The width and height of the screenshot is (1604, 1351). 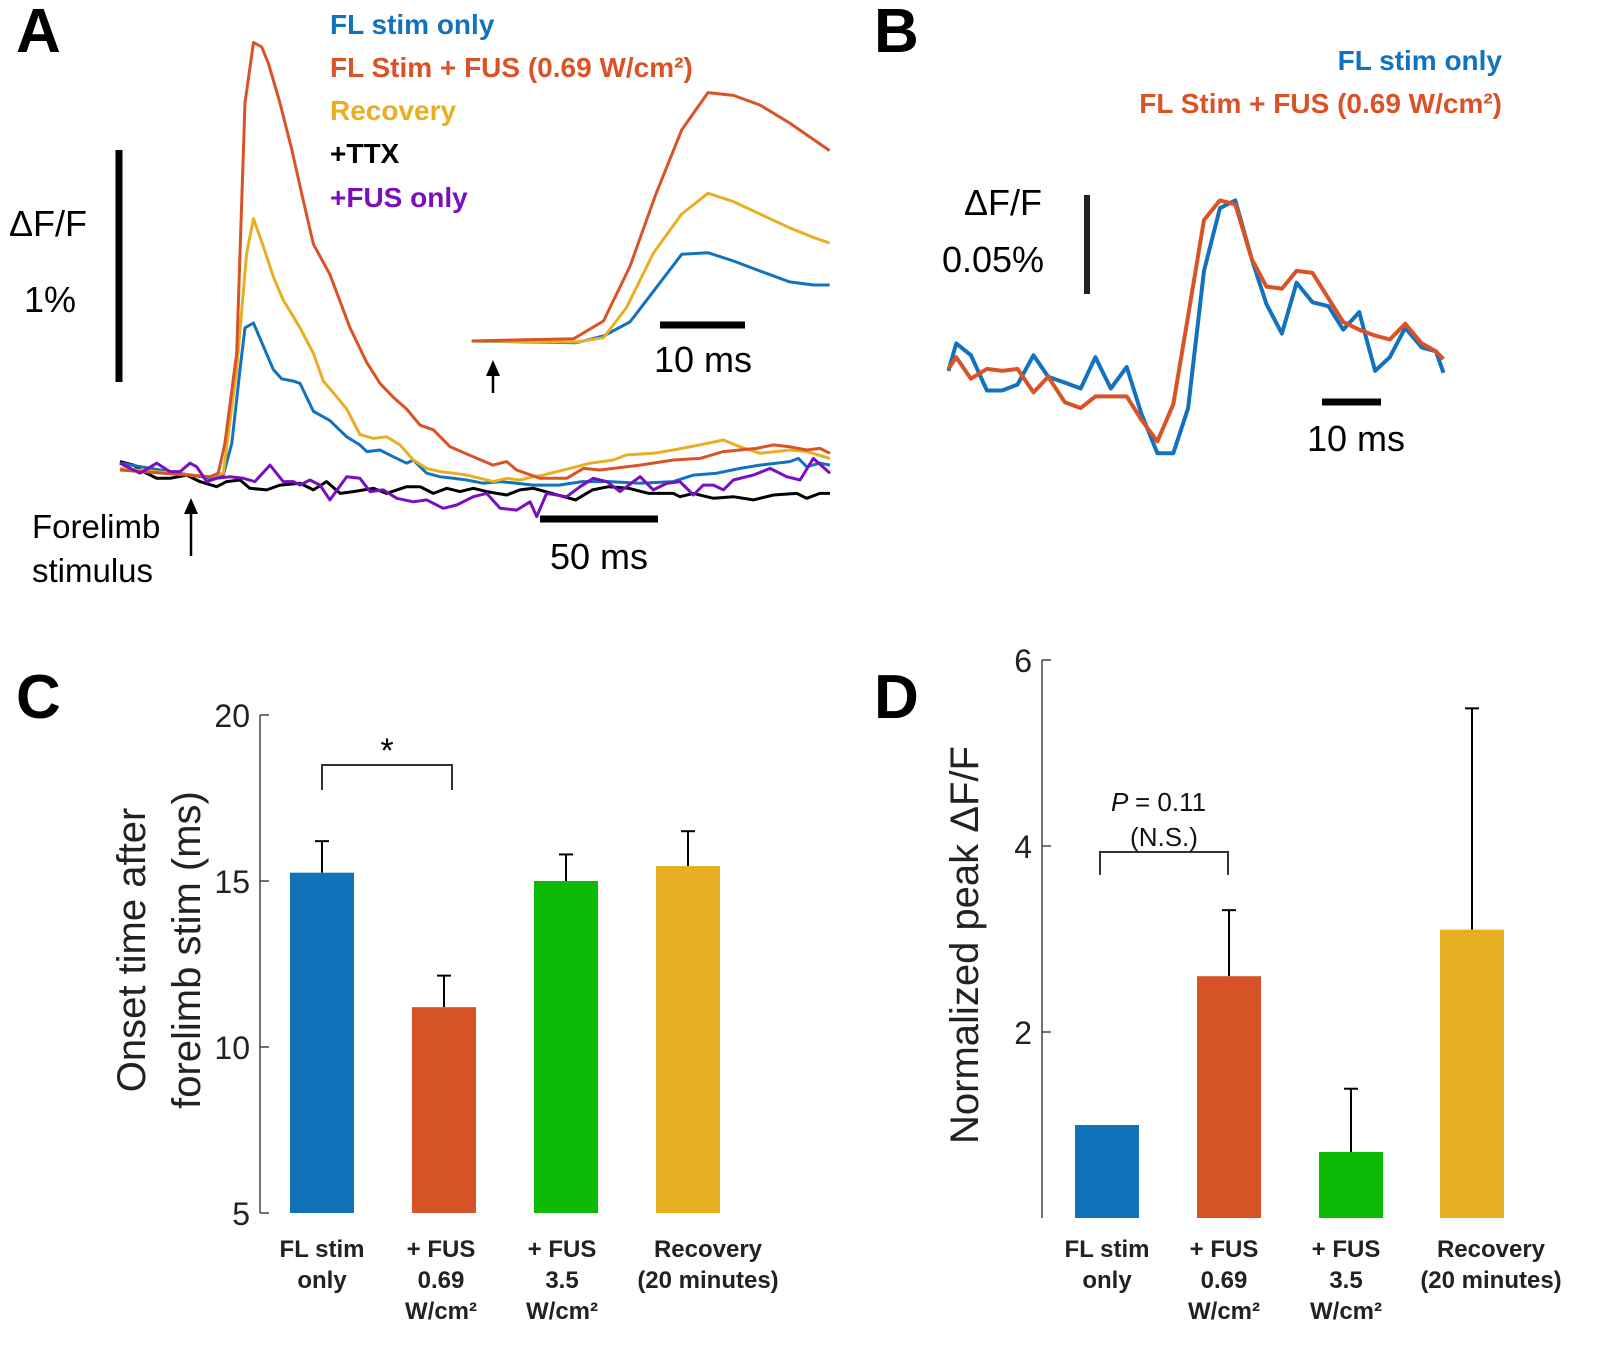 What do you see at coordinates (993, 259) in the screenshot?
I see `b-y-scale-value: 0.05%` at bounding box center [993, 259].